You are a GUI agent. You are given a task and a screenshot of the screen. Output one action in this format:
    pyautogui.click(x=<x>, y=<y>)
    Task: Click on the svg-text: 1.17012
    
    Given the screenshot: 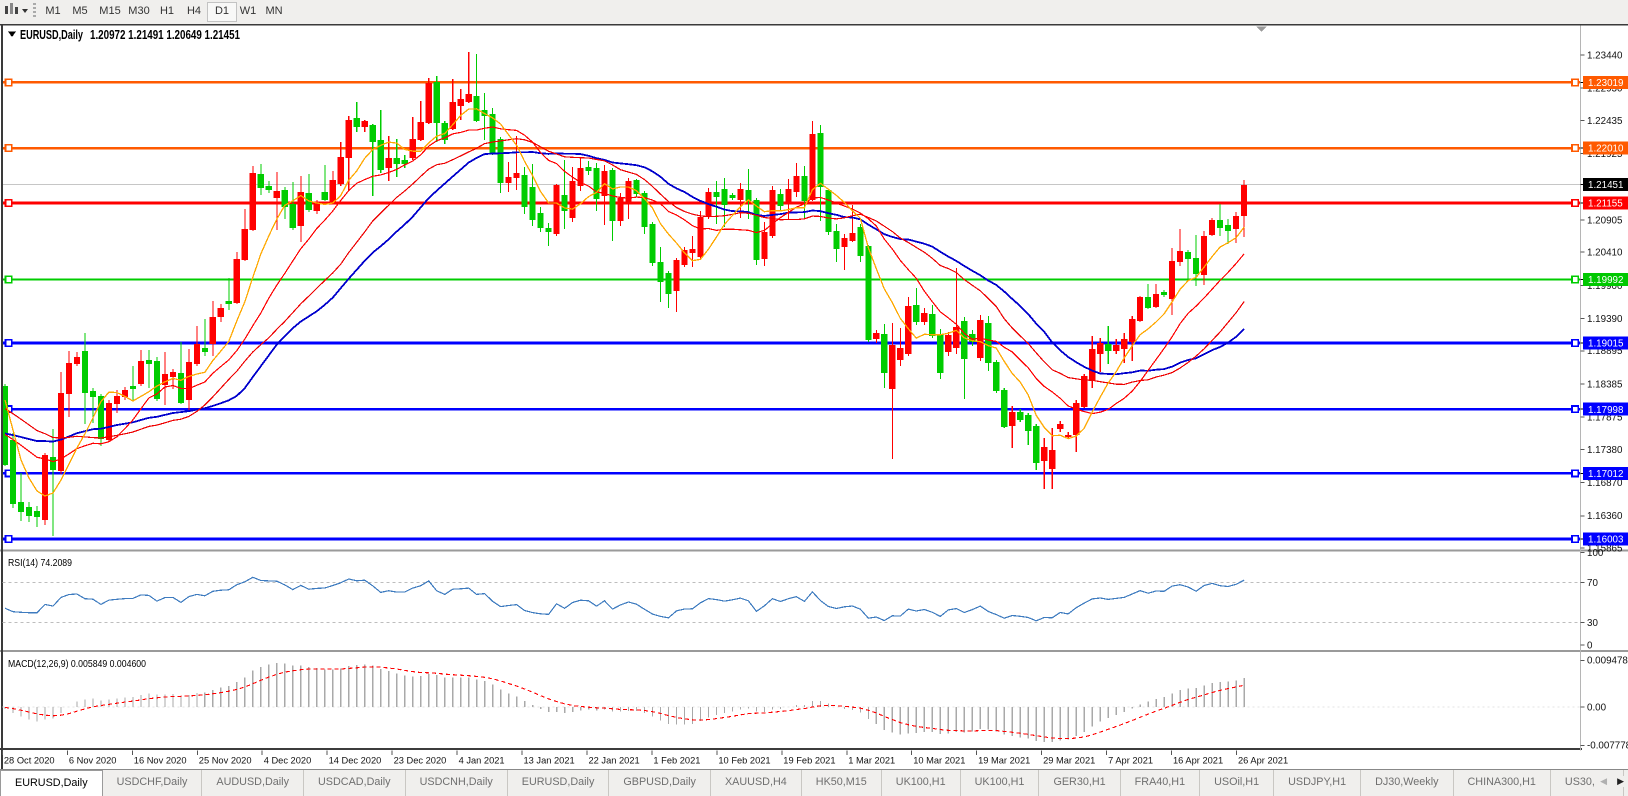 What is the action you would take?
    pyautogui.click(x=1605, y=474)
    